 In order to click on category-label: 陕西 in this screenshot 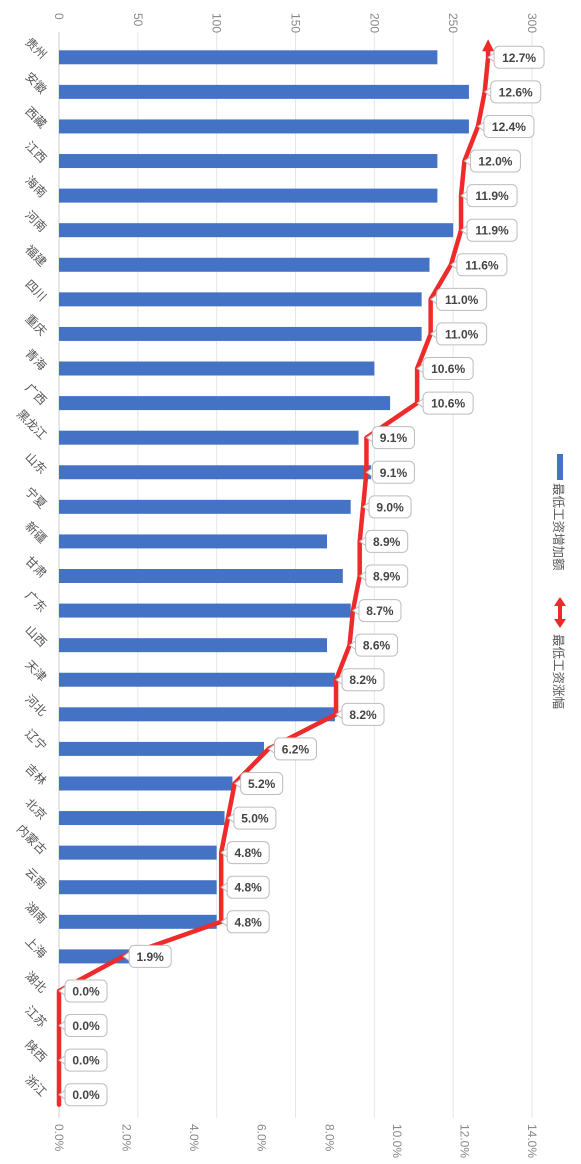, I will do `click(36, 1051)`.